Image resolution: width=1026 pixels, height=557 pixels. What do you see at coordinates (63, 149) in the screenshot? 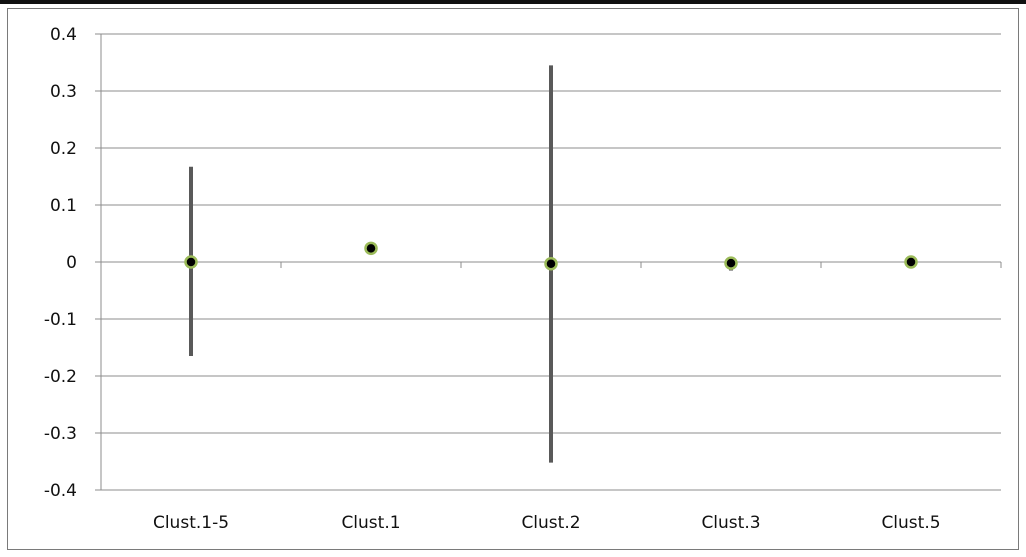
I see `y-tick-label: 0.2` at bounding box center [63, 149].